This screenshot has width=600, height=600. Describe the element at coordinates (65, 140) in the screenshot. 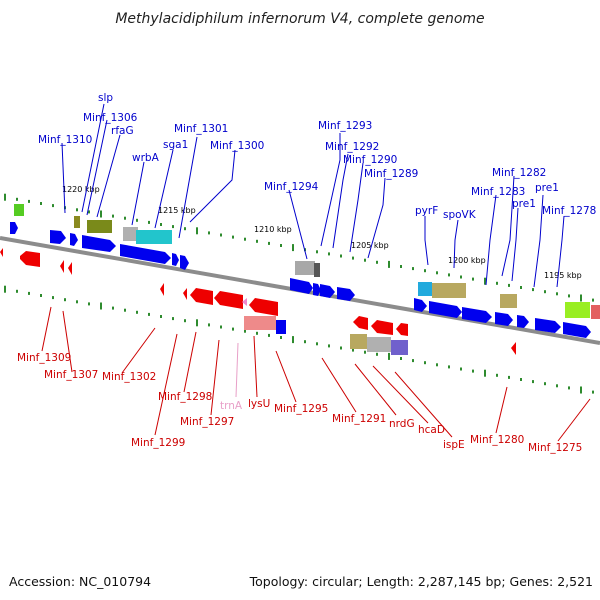

I see `gene-label-minf-1310: Minf_1310` at that location.